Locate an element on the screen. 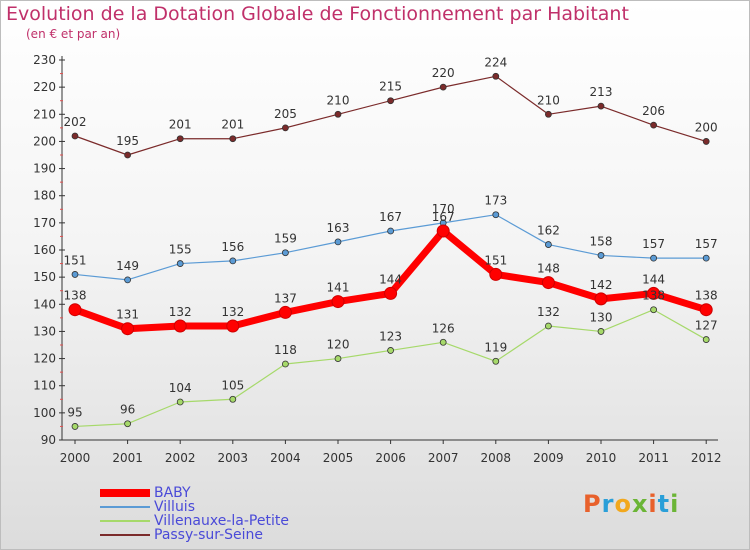  data-label: 170 is located at coordinates (443, 209).